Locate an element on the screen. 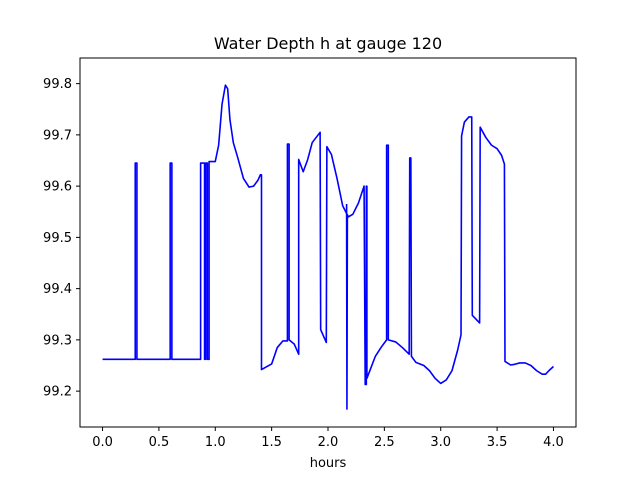 Image resolution: width=640 pixels, height=480 pixels. y-tick-label: 99.6 is located at coordinates (57, 187).